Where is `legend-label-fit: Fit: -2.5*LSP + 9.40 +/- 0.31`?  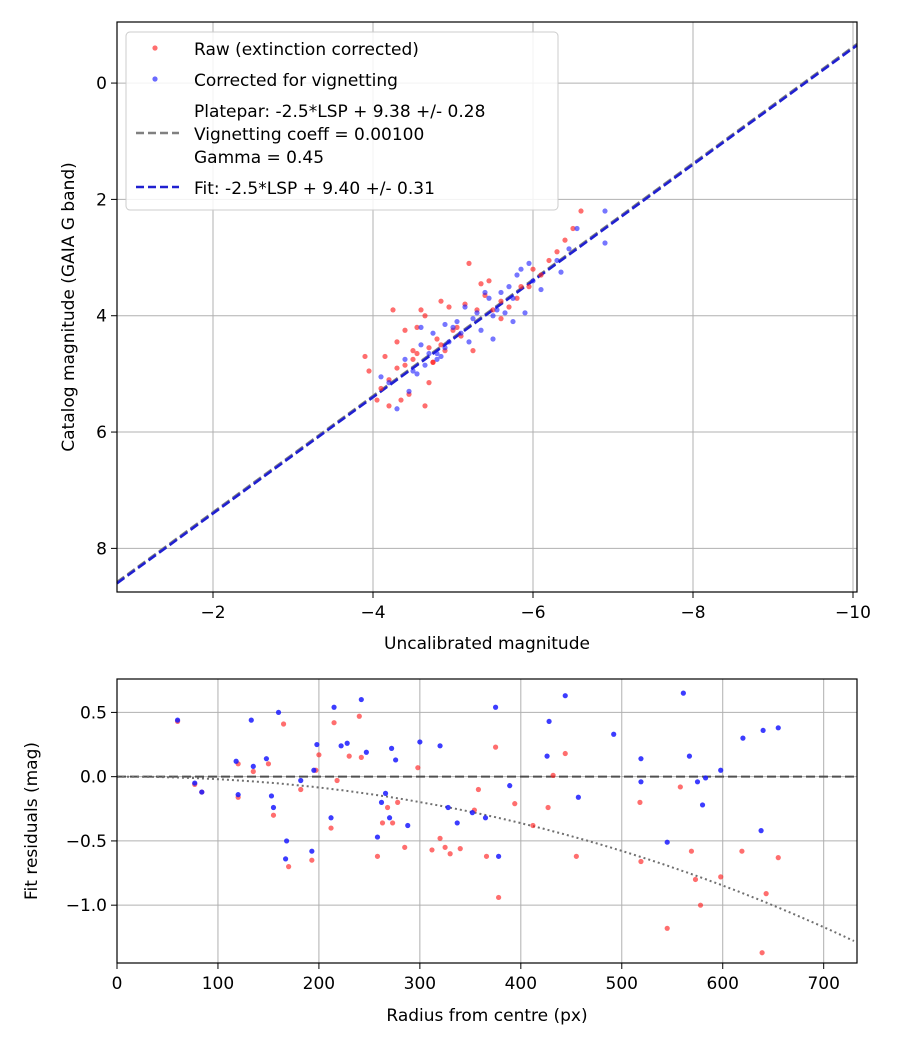
legend-label-fit: Fit: -2.5*LSP + 9.40 +/- 0.31 is located at coordinates (314, 189).